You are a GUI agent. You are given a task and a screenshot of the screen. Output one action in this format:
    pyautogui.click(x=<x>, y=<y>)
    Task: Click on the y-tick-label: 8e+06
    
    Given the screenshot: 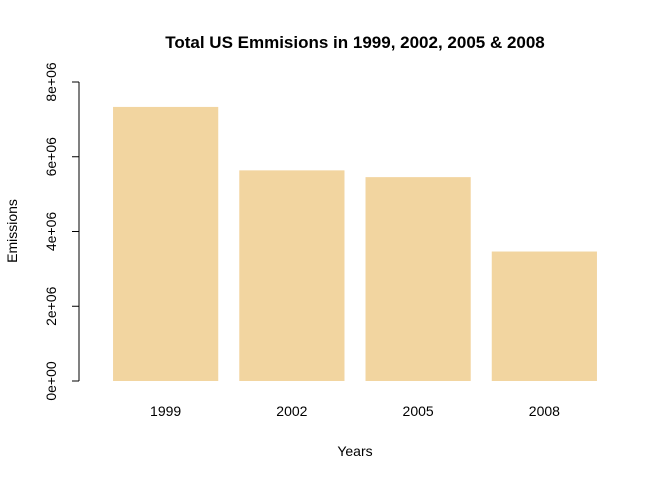 What is the action you would take?
    pyautogui.click(x=51, y=82)
    